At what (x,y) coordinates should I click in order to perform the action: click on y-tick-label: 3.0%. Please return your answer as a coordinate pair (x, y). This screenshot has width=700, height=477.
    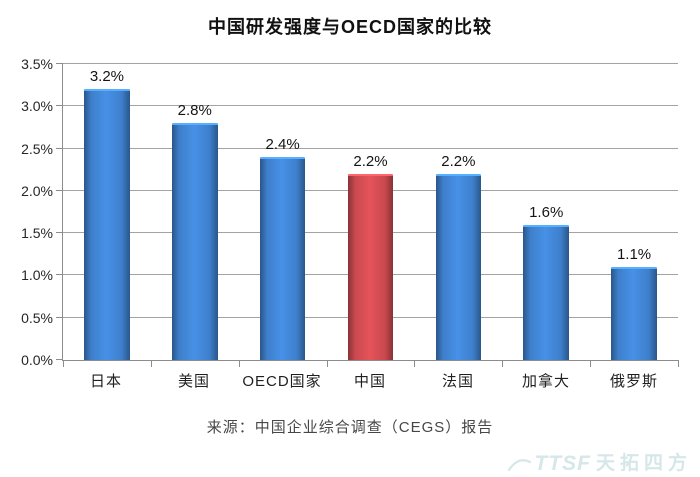
    Looking at the image, I should click on (37, 106).